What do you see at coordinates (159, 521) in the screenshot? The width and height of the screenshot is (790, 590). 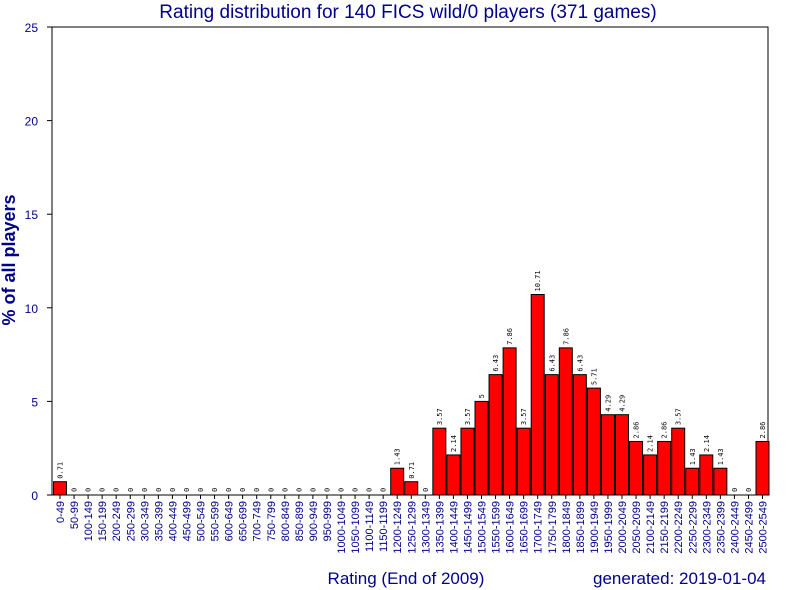 I see `x-tick-label: 350-399` at bounding box center [159, 521].